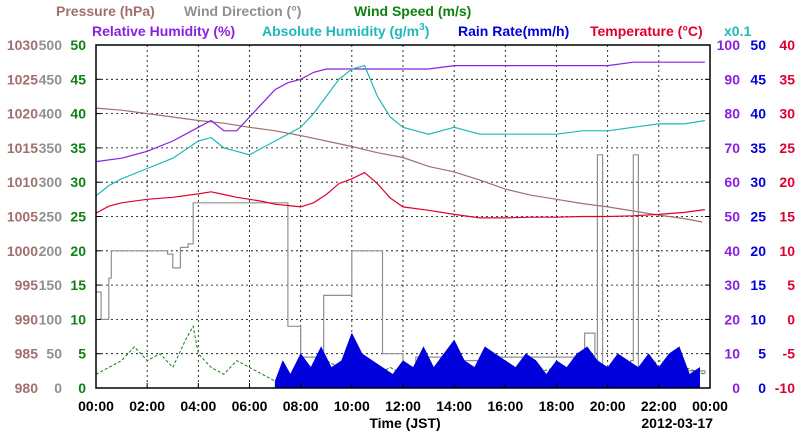  Describe the element at coordinates (785, 388) in the screenshot. I see `y-tick-temperature: -10` at that location.